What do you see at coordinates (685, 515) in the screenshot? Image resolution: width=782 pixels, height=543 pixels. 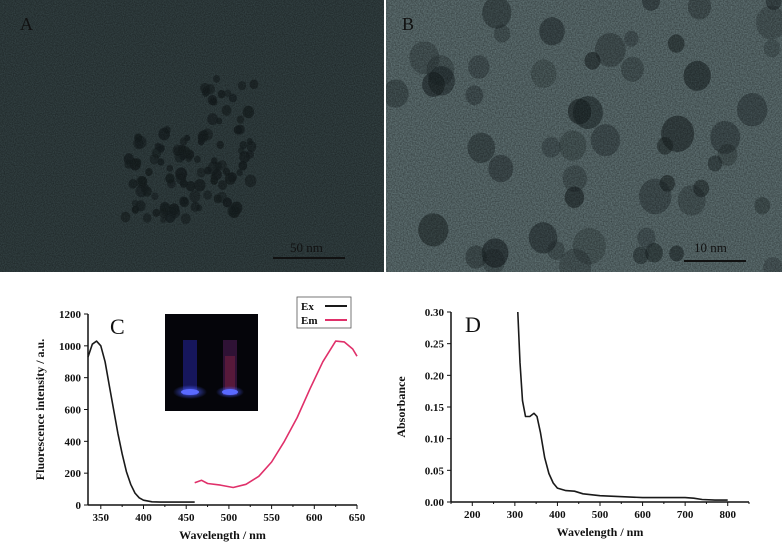 I see `x-tick-label: 700` at bounding box center [685, 515].